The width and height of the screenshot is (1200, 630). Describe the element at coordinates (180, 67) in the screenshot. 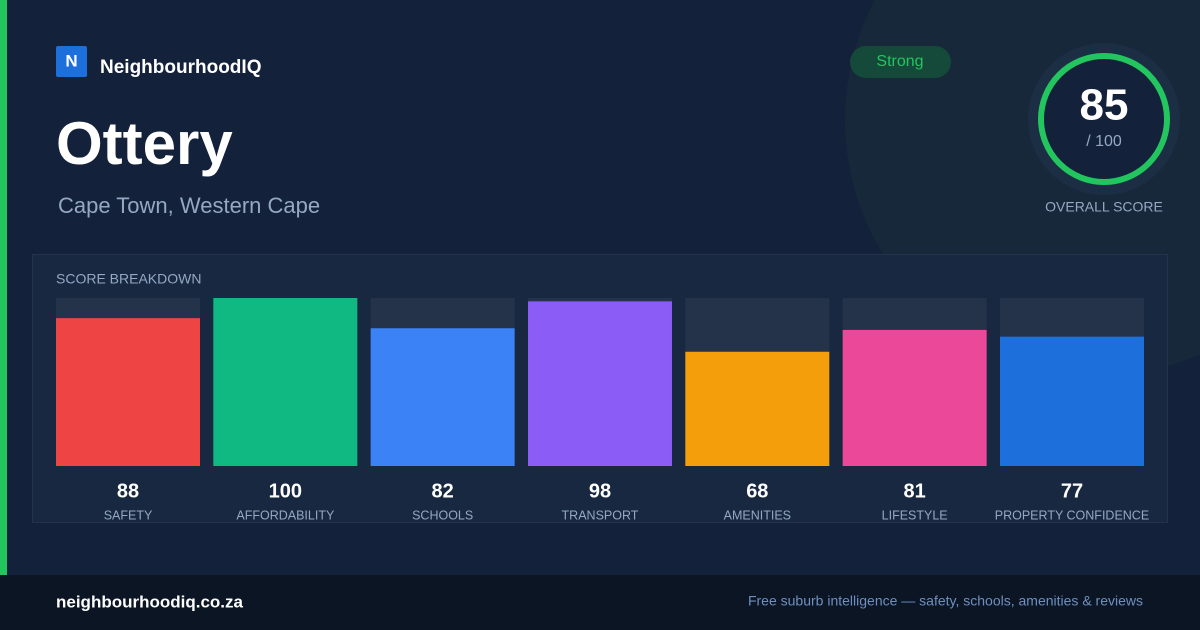

I see `brand-name: NeighbourhoodIQ` at that location.